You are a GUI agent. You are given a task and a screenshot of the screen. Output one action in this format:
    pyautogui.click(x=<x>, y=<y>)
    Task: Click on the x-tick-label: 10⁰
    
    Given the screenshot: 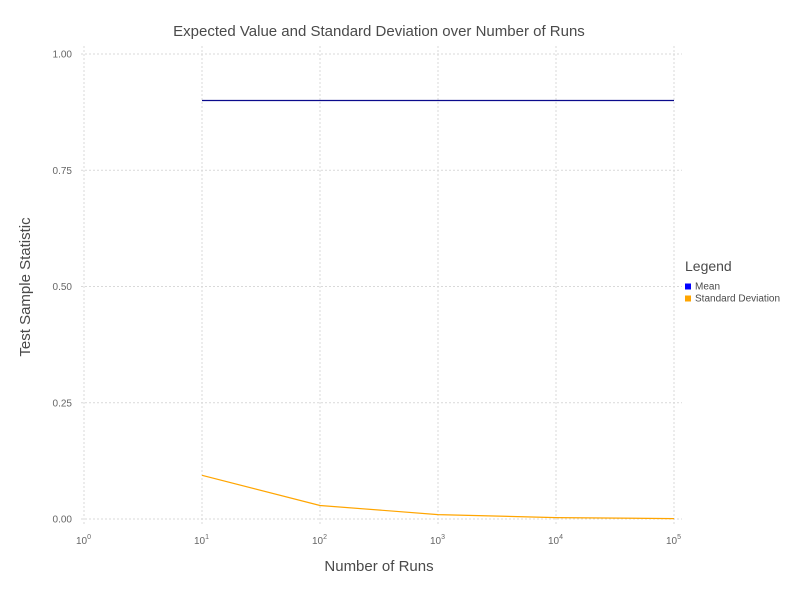 What is the action you would take?
    pyautogui.click(x=83, y=540)
    